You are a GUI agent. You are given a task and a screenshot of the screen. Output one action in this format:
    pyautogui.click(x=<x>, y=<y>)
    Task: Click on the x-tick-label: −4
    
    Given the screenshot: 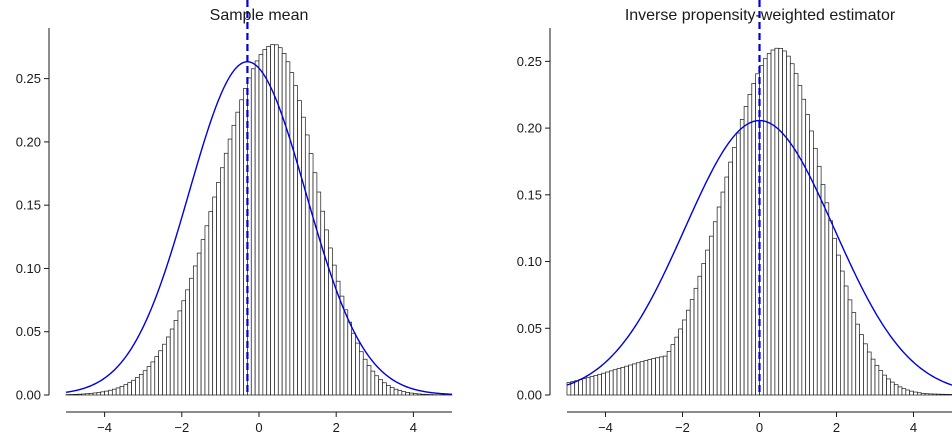 What is the action you would take?
    pyautogui.click(x=605, y=427)
    